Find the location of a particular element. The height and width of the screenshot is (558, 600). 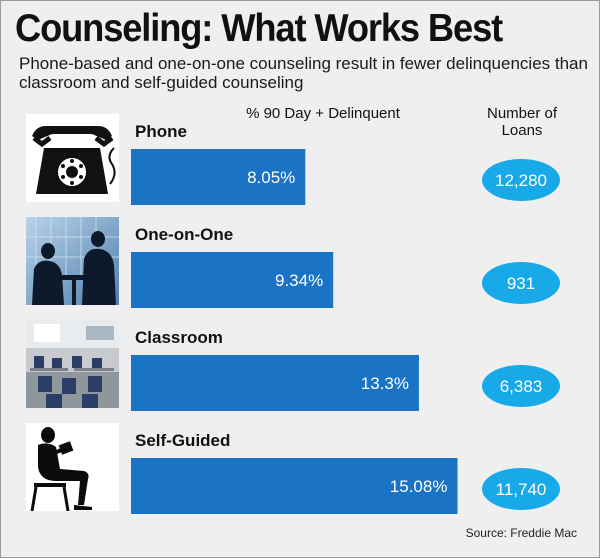

loans-column-header: Number of Loans is located at coordinates (522, 122).